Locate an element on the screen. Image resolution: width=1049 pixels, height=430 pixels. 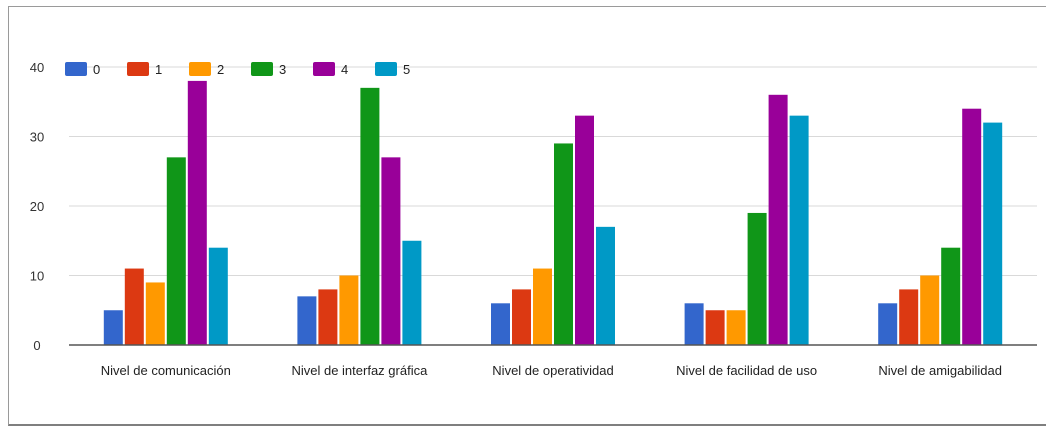
category-label: Nivel de interfaz gráfica is located at coordinates (359, 370).